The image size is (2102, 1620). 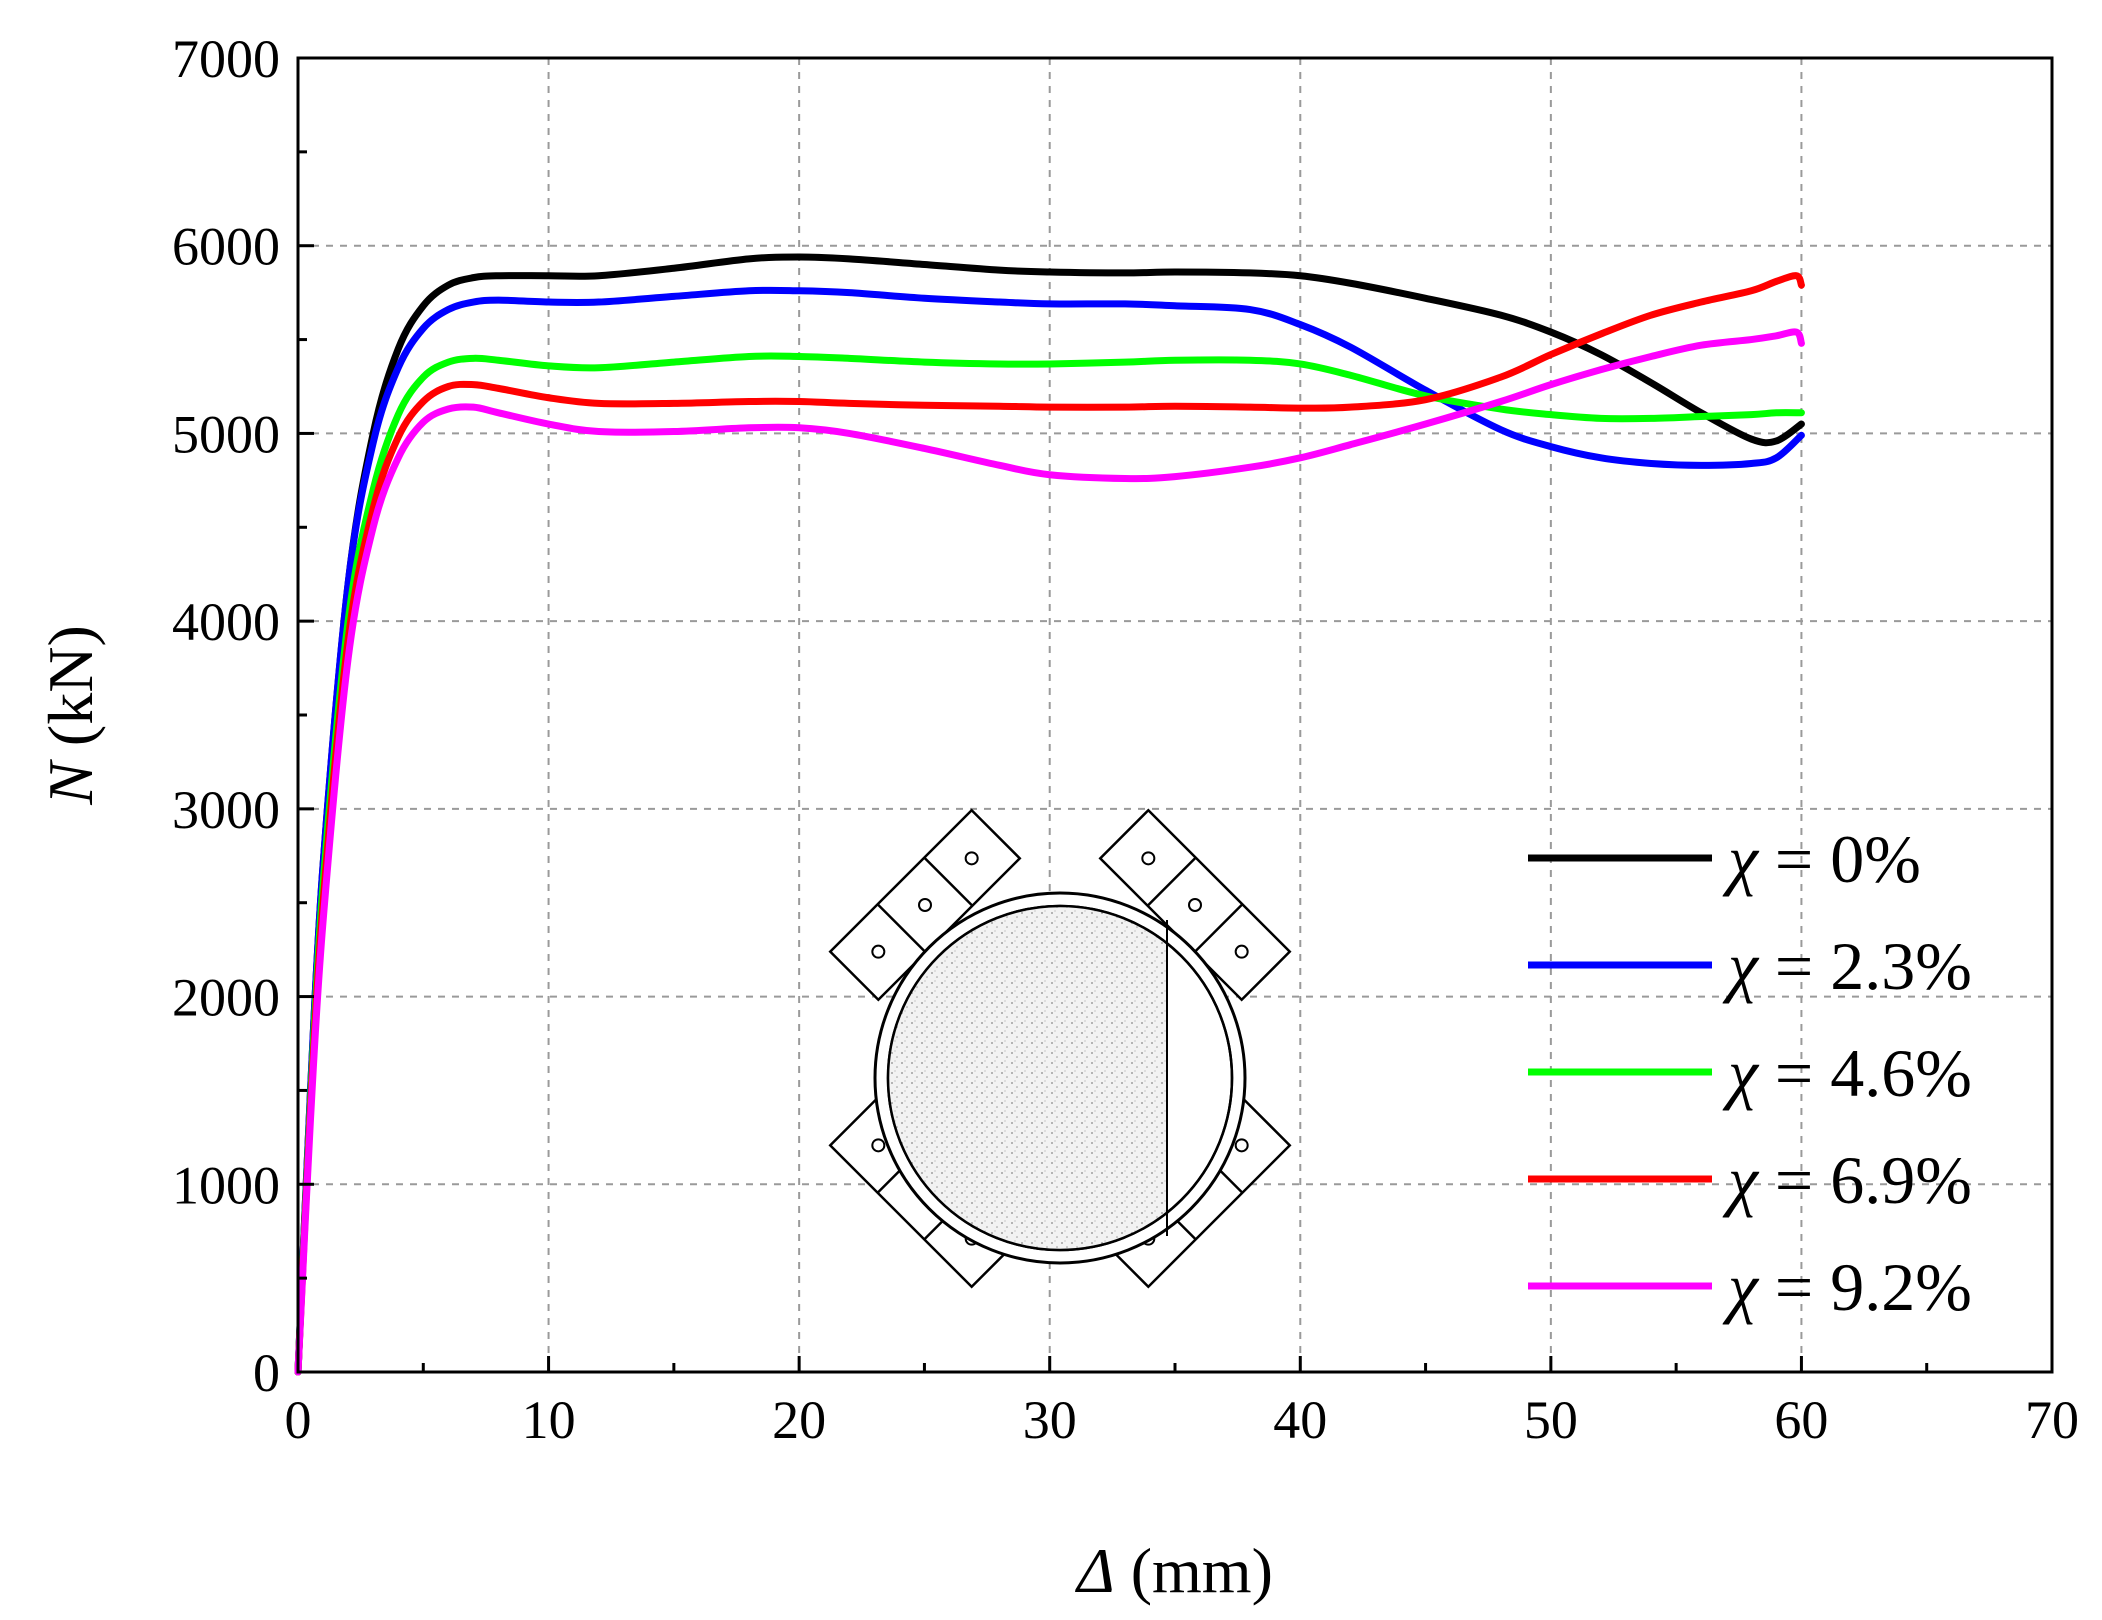 I want to click on y-tick-label: 0, so click(x=266, y=1373).